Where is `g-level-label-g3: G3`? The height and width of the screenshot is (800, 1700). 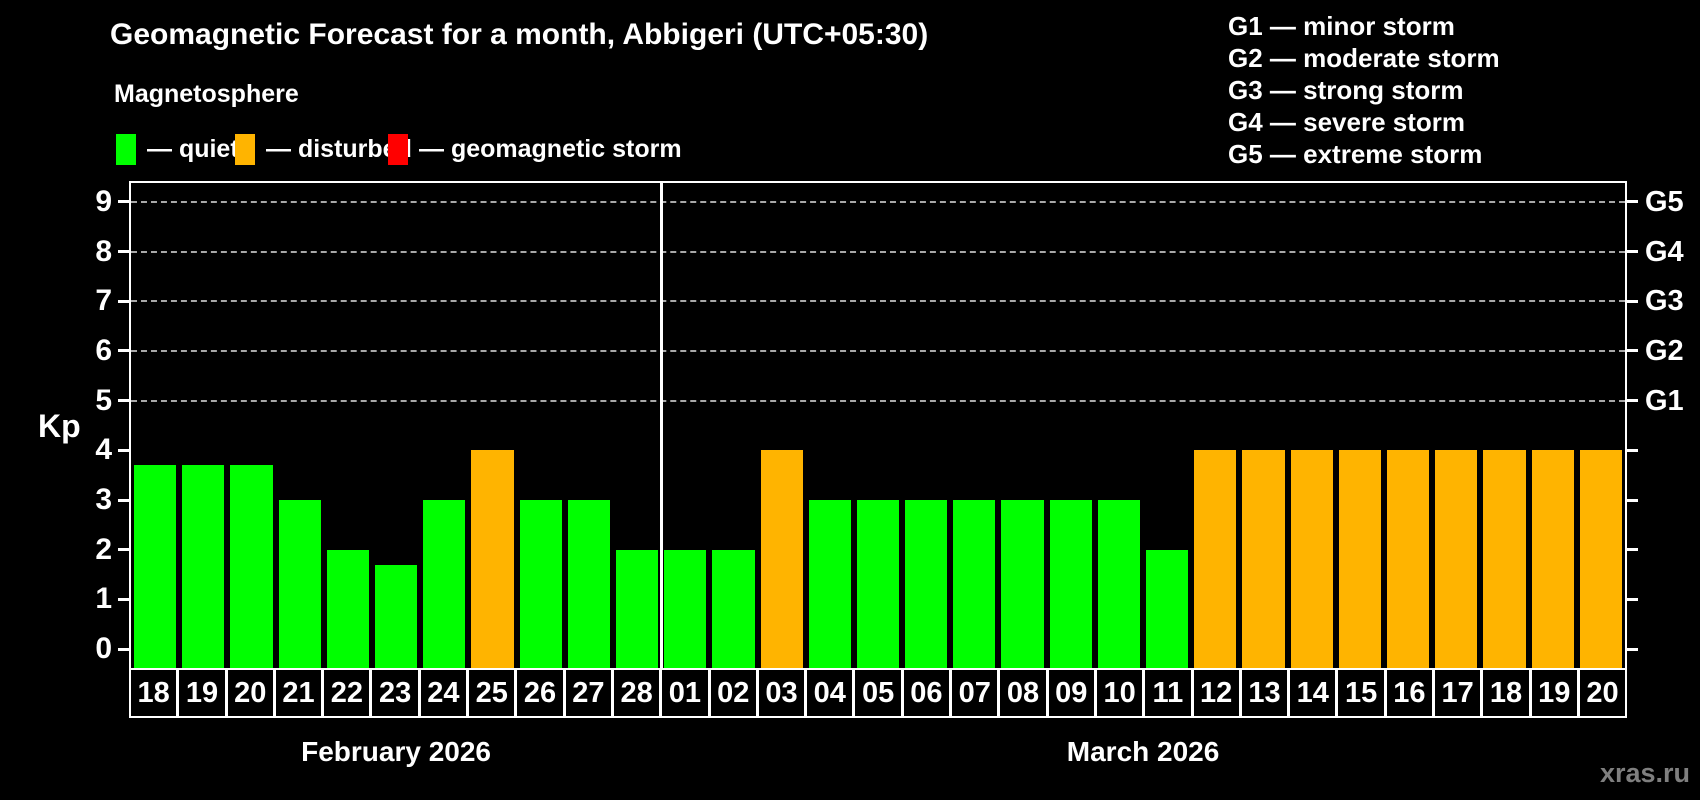
g-level-label-g3: G3 is located at coordinates (1664, 301).